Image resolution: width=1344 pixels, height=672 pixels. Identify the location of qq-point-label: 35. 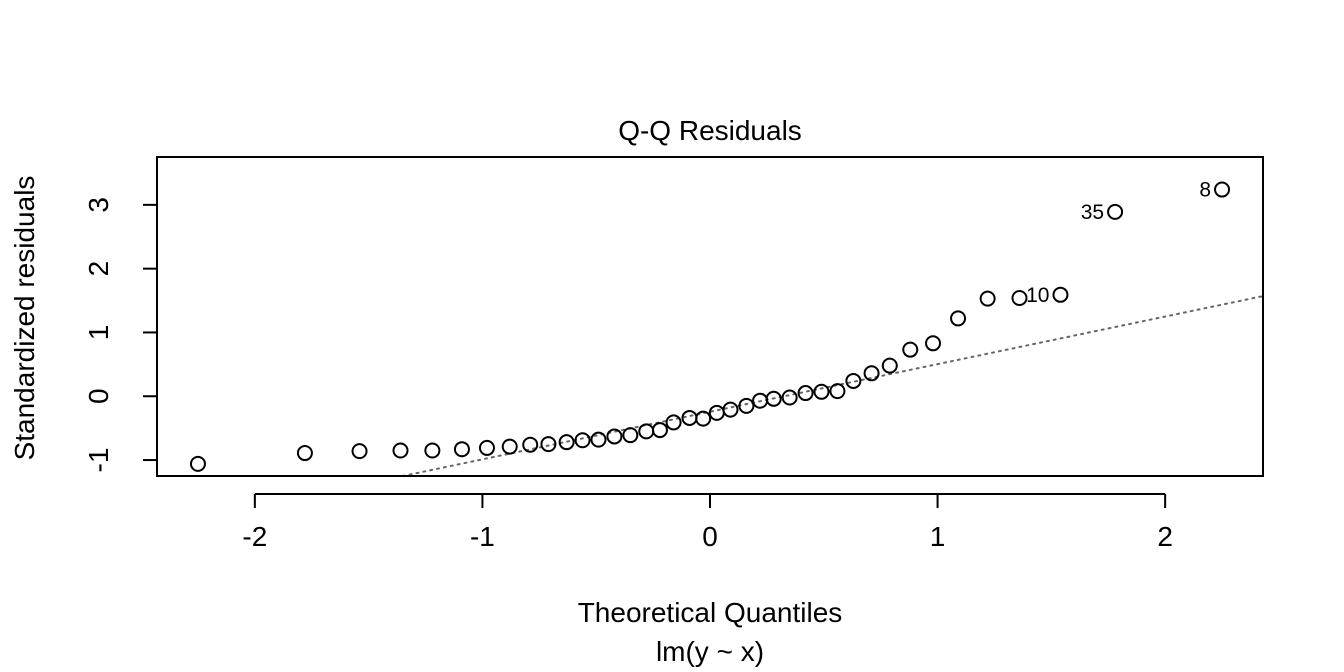
(1092, 212).